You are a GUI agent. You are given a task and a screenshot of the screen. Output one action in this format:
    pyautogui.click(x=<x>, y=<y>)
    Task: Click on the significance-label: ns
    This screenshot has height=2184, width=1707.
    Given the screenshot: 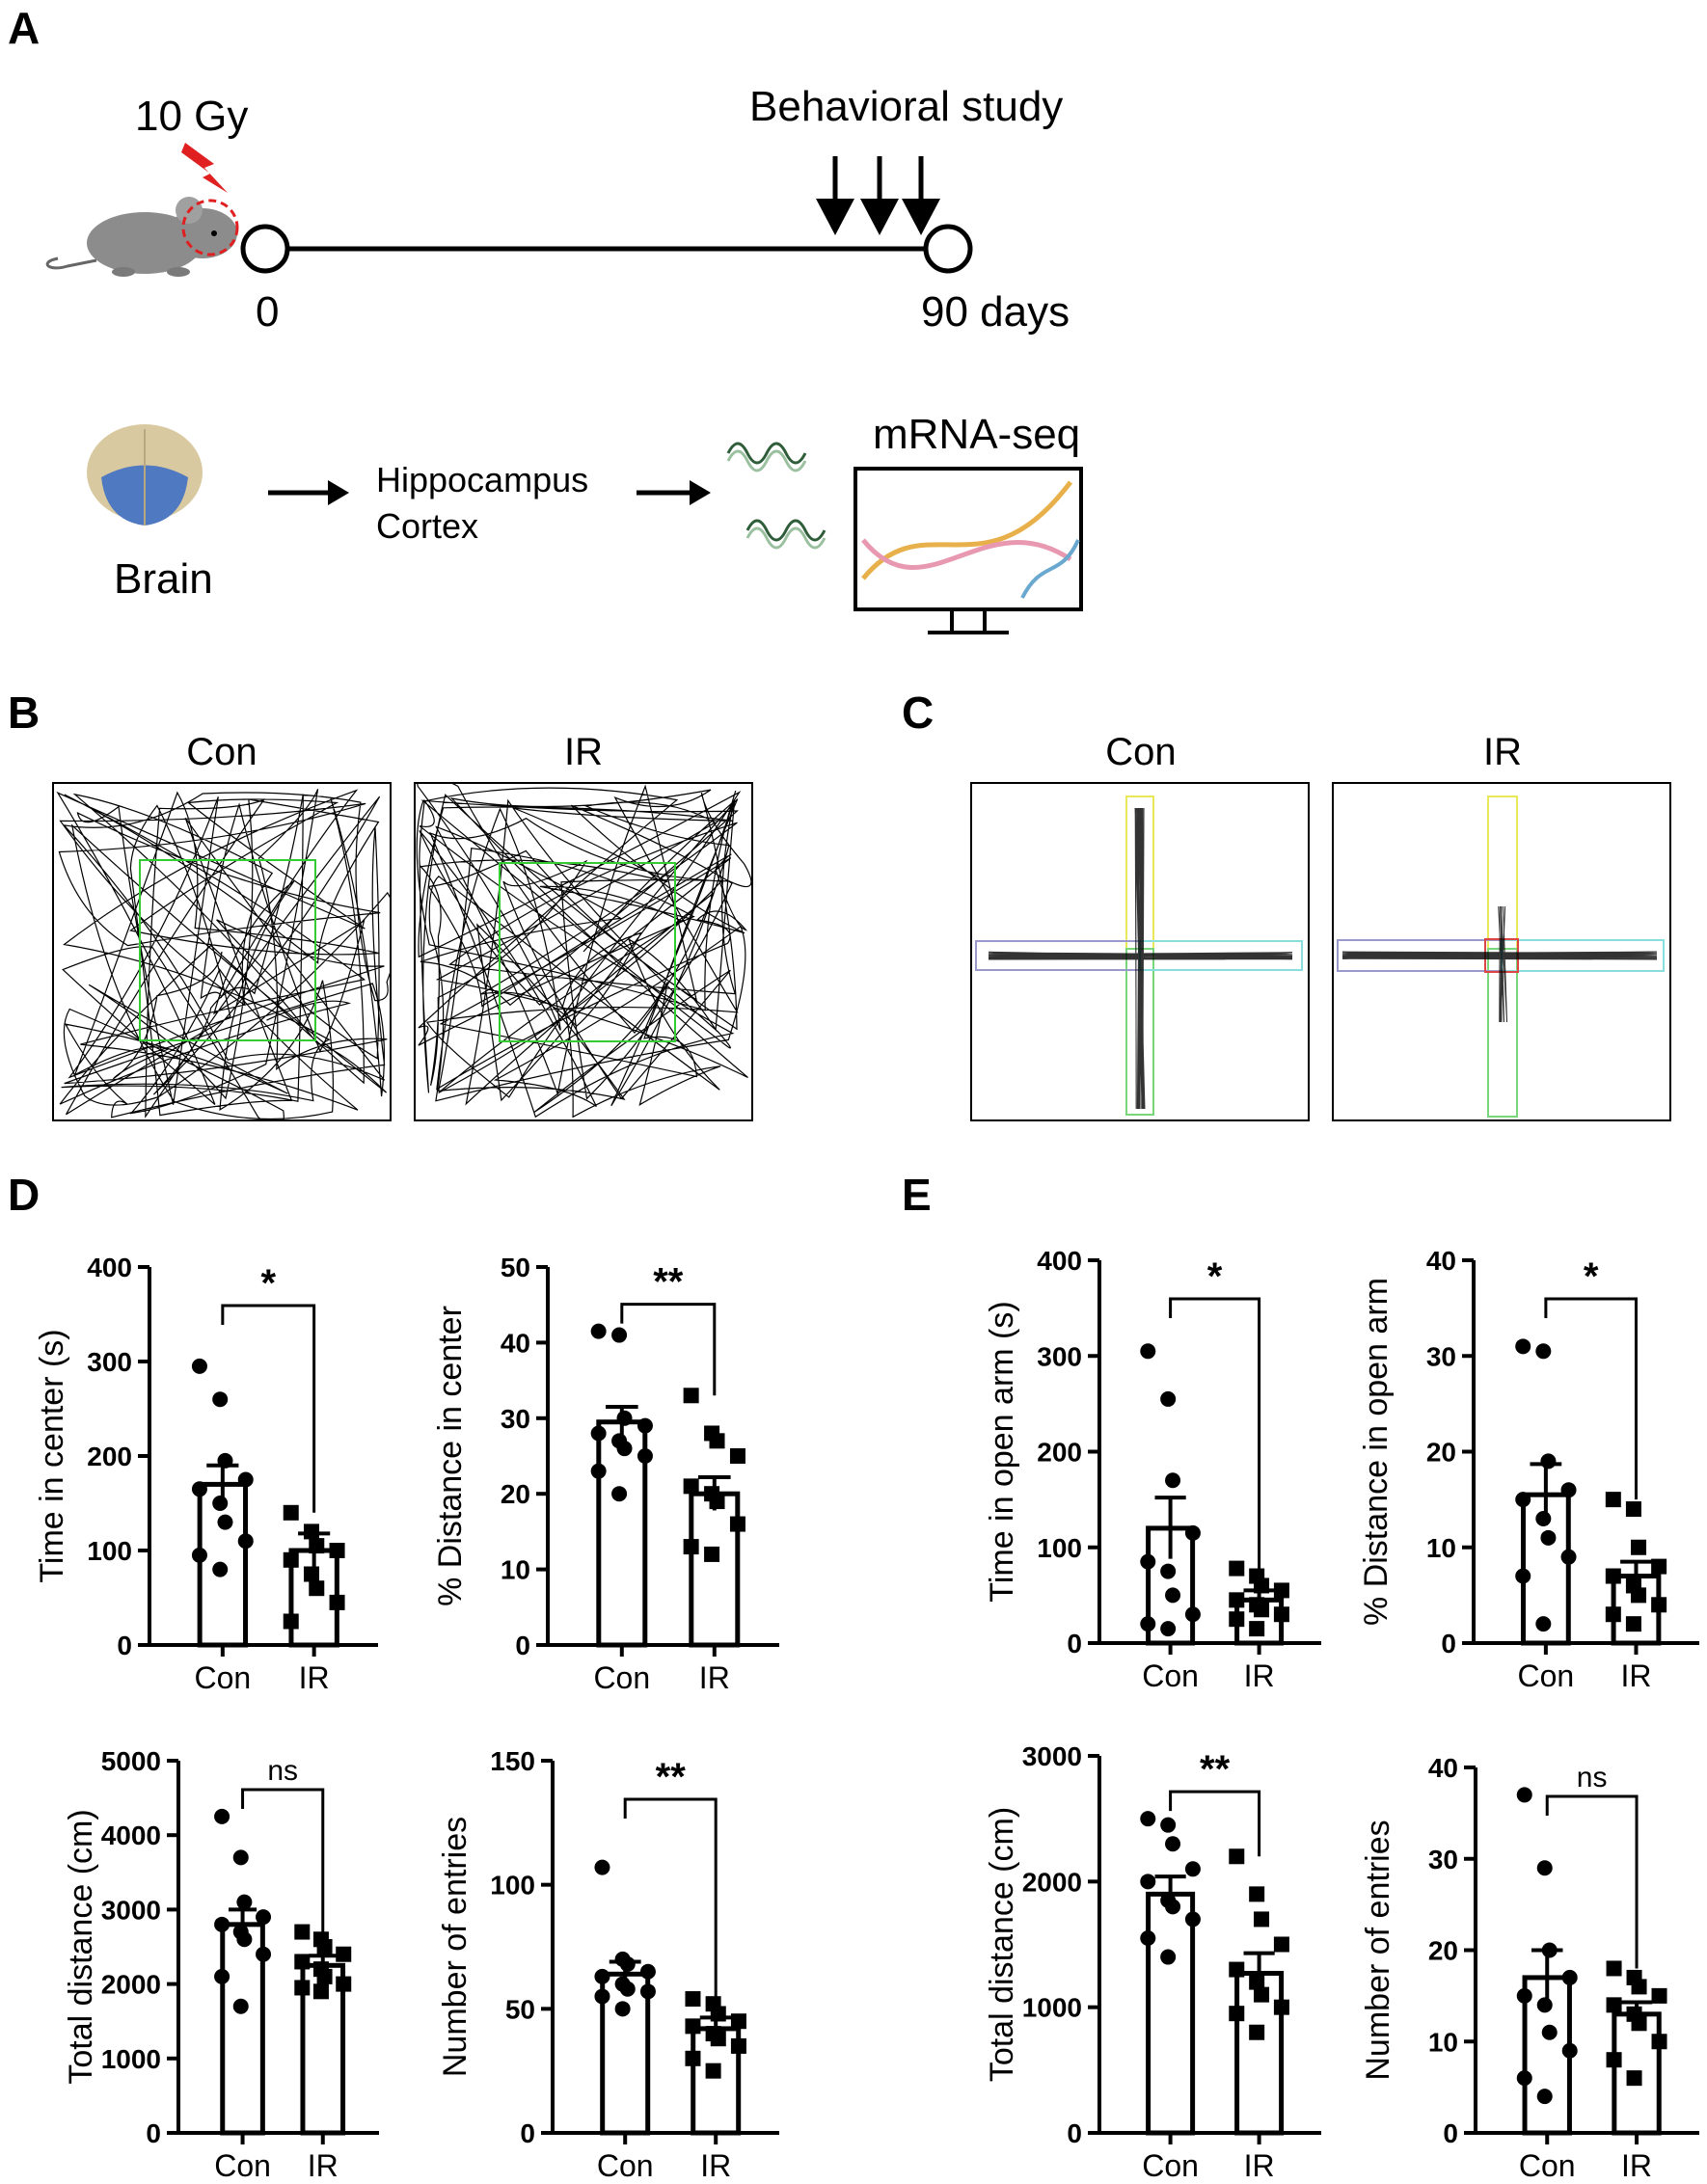 What is the action you would take?
    pyautogui.click(x=1593, y=1777)
    